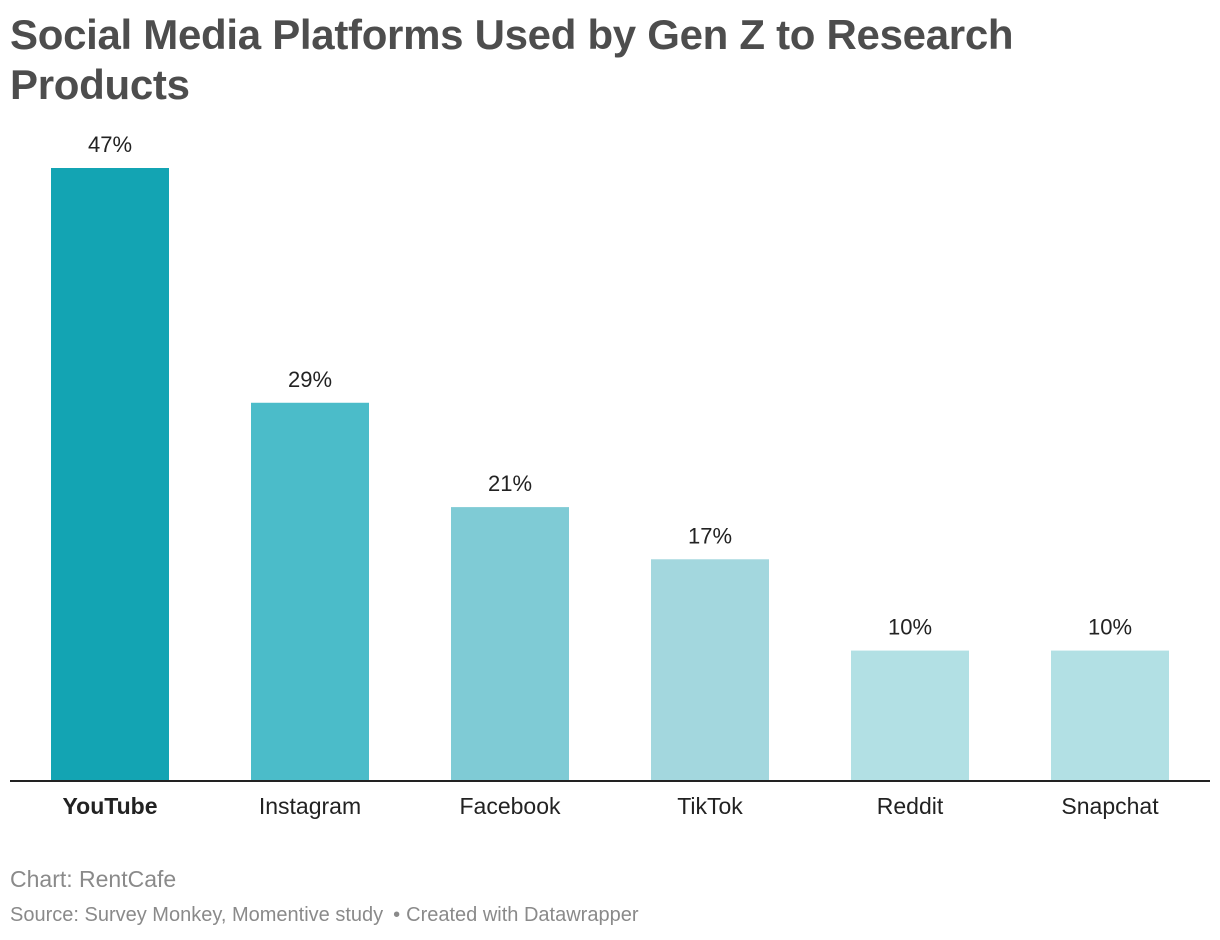 The image size is (1220, 940). Describe the element at coordinates (110, 806) in the screenshot. I see `category-label-youtube: YouTube` at that location.